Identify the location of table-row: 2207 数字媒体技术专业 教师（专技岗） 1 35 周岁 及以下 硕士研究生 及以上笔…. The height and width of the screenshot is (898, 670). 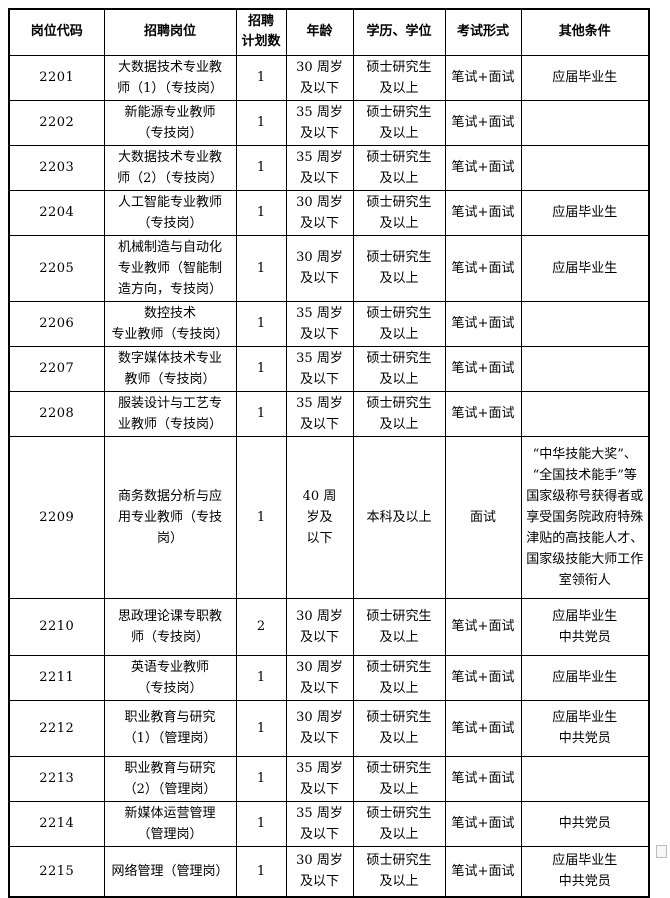
(329, 368).